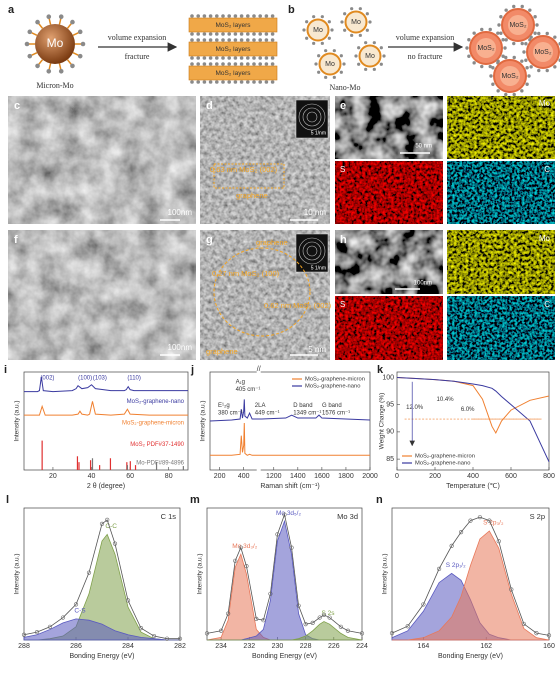  I want to click on image-label: 5 1/nm, so click(318, 268).